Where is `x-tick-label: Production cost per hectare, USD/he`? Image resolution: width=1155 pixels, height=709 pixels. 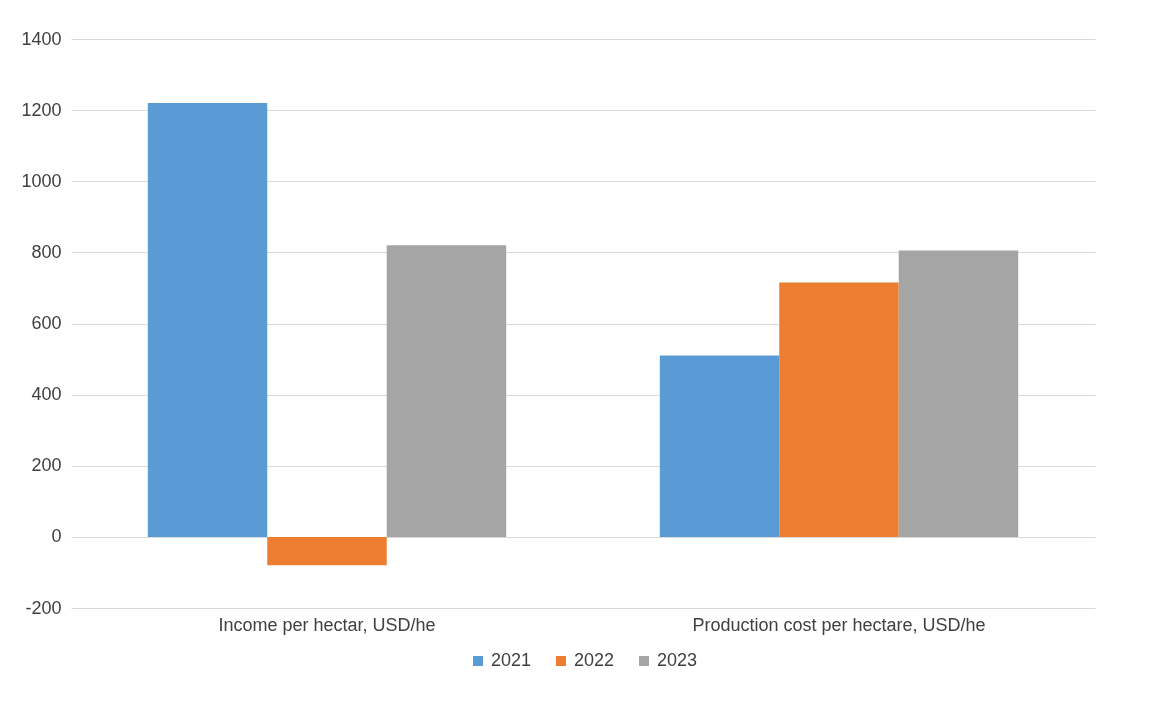 x-tick-label: Production cost per hectare, USD/he is located at coordinates (839, 624).